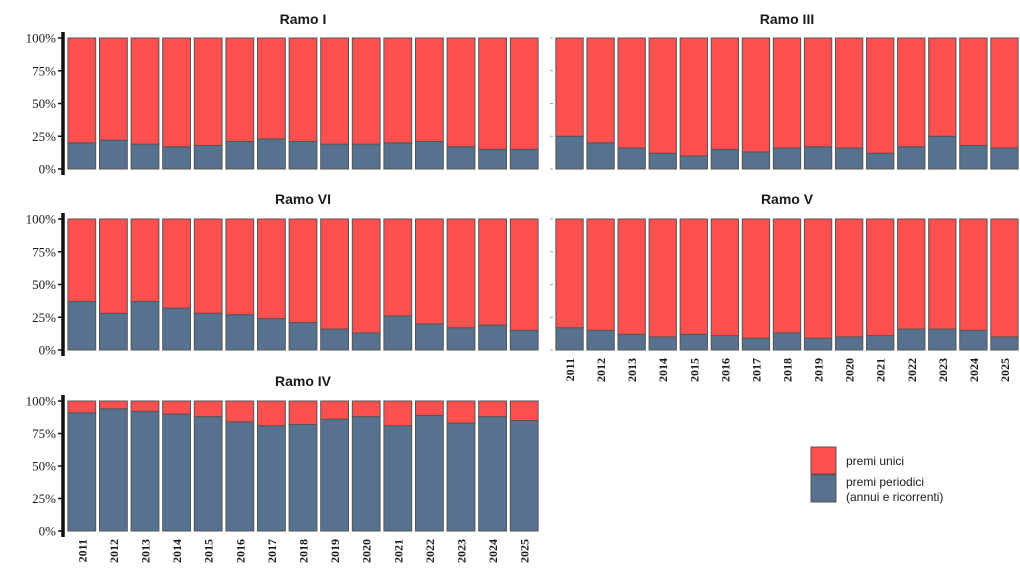 This screenshot has height=579, width=1020. I want to click on x-tick-label: 2019, so click(819, 370).